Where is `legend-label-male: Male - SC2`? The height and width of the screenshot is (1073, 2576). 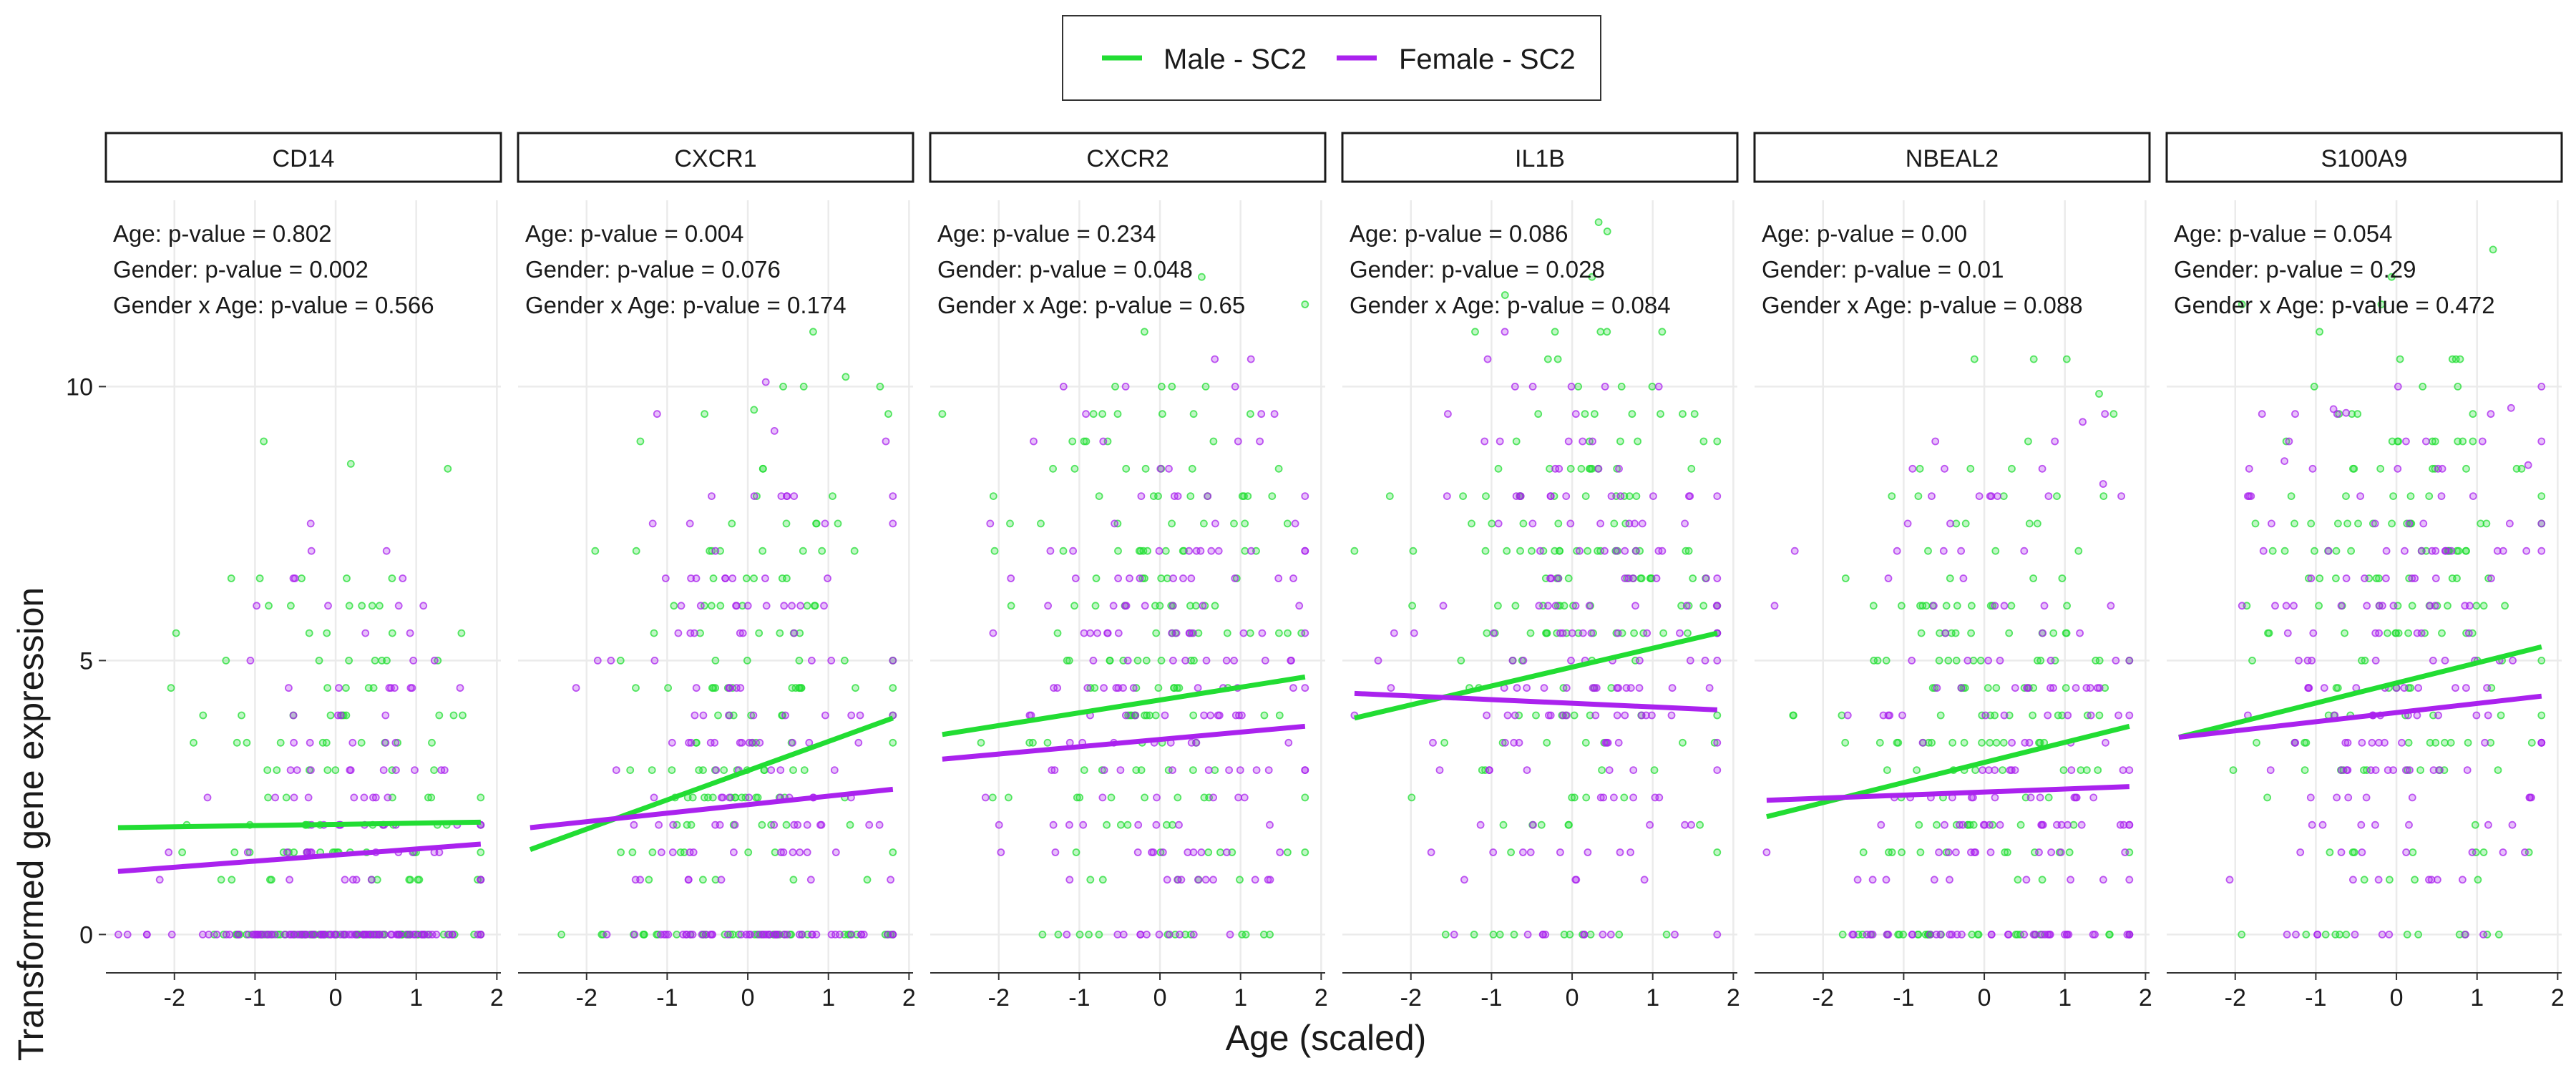 legend-label-male: Male - SC2 is located at coordinates (1235, 59).